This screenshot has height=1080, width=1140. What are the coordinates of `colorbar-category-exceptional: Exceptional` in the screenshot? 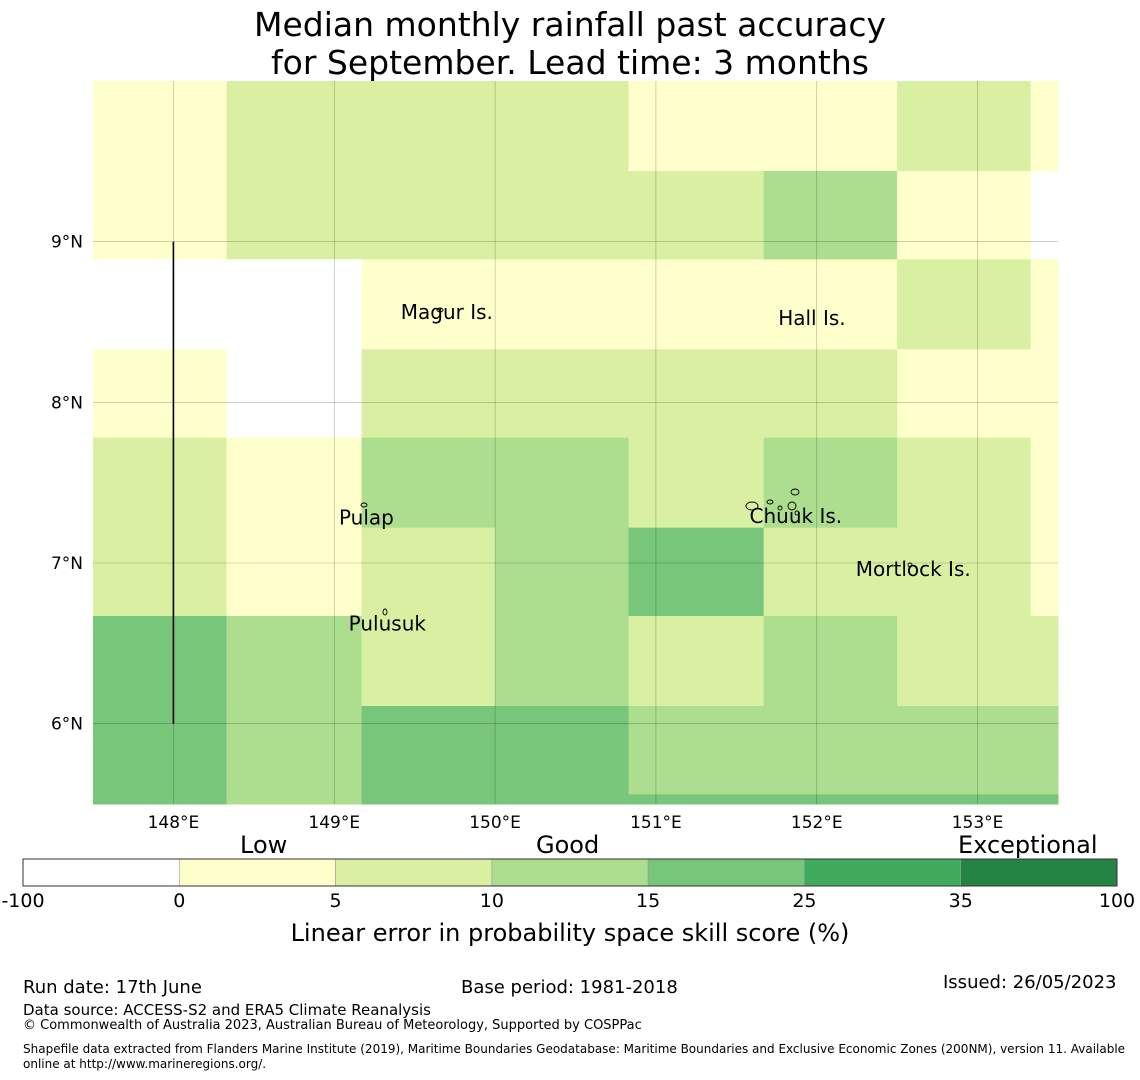 It's located at (1028, 845).